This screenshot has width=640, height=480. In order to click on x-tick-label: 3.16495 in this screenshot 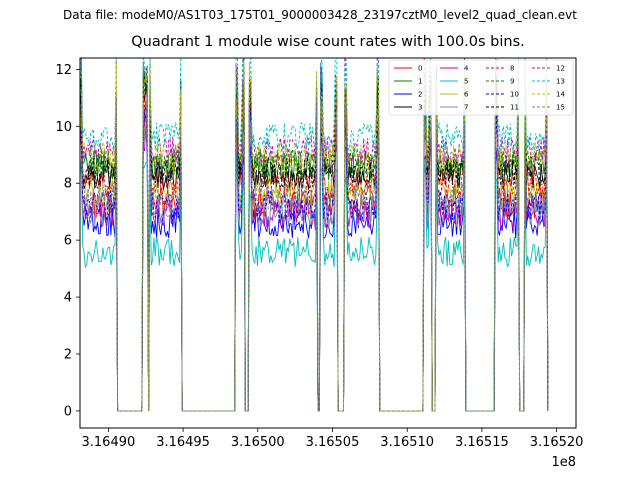, I will do `click(183, 442)`.